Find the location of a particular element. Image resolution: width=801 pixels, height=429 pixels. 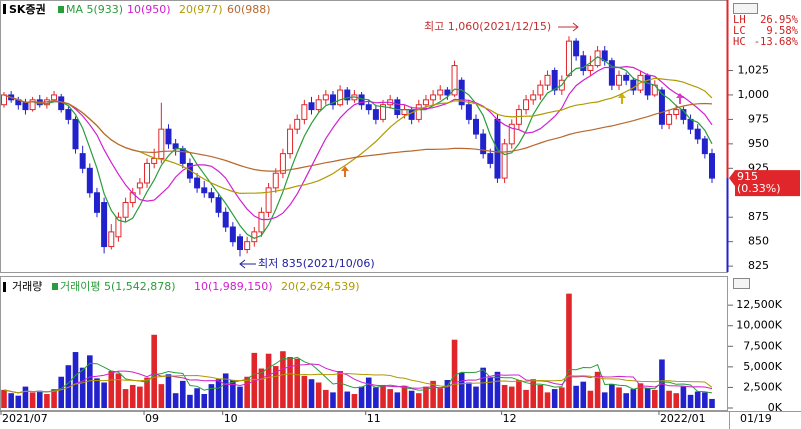

y-tick-label: 825 is located at coordinates (758, 265).